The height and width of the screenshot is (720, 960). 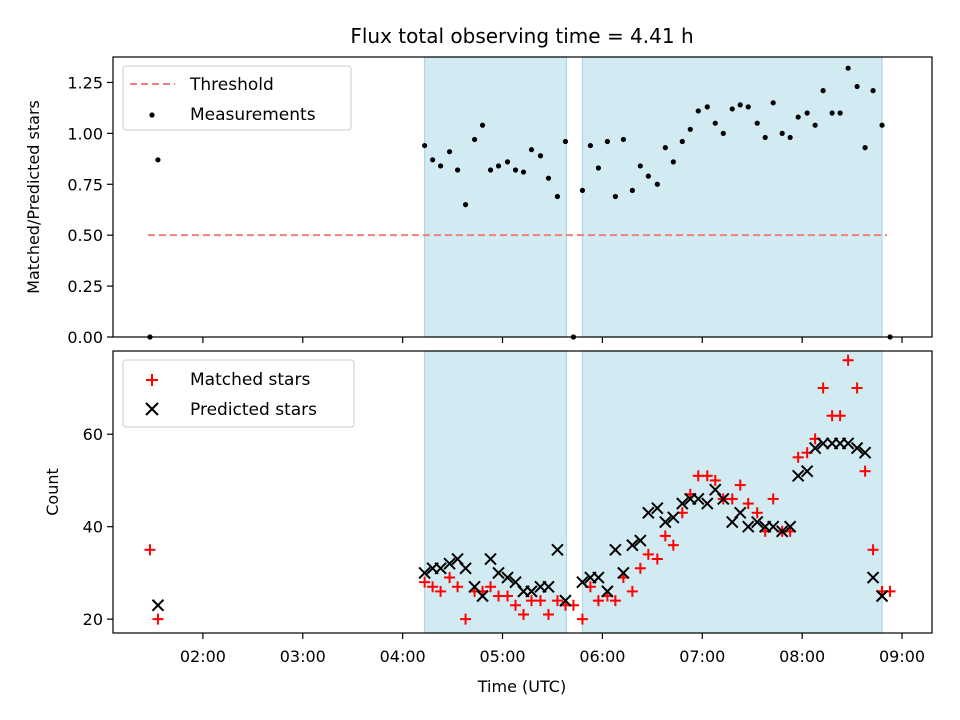 I want to click on top-y-ticks: 0.00 0.25 0.50 0.75 1.00 1.25, so click(x=90, y=210).